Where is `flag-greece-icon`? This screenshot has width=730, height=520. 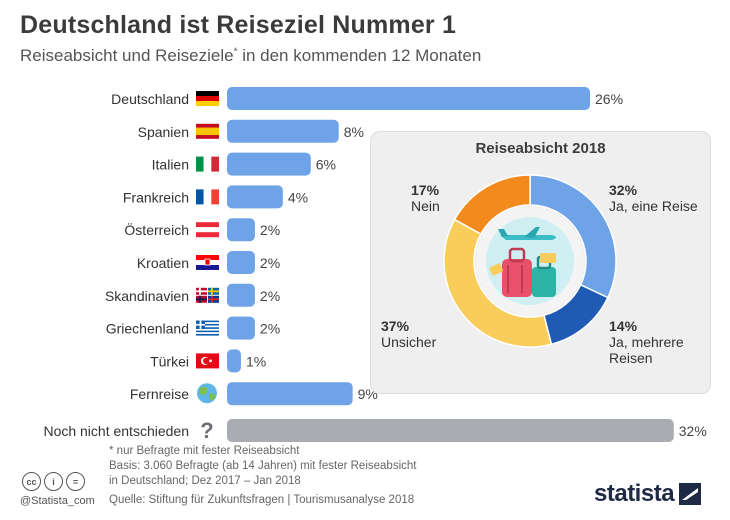
flag-greece-icon is located at coordinates (207, 328).